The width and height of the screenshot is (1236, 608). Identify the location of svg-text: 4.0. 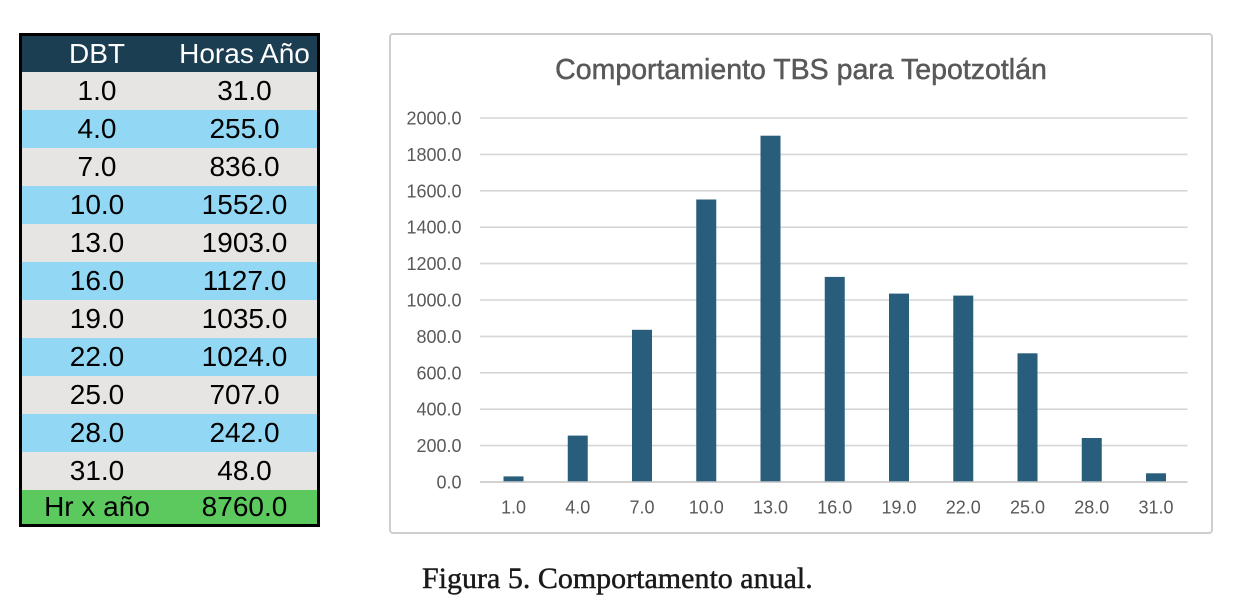
(577, 508).